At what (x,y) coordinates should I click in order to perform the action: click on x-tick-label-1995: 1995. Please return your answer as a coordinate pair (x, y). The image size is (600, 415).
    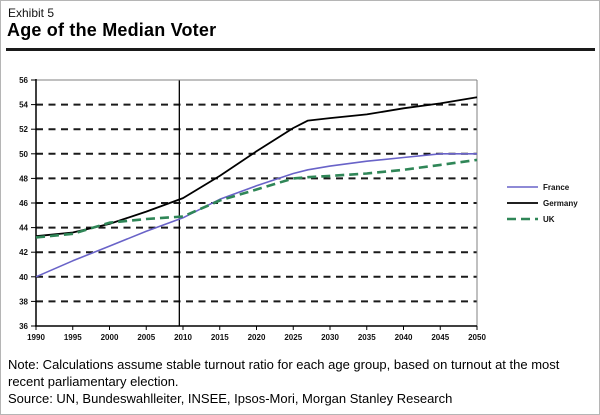
    Looking at the image, I should click on (73, 337).